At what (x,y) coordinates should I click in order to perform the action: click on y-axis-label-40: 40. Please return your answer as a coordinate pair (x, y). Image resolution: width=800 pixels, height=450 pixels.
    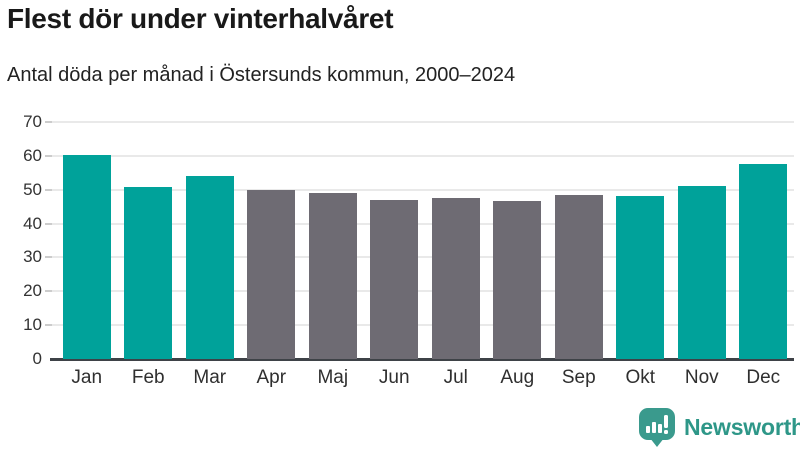
    Looking at the image, I should click on (32, 223).